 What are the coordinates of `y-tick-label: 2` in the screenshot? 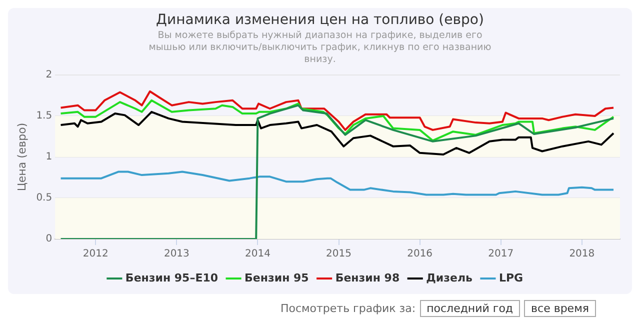 It's located at (49, 75).